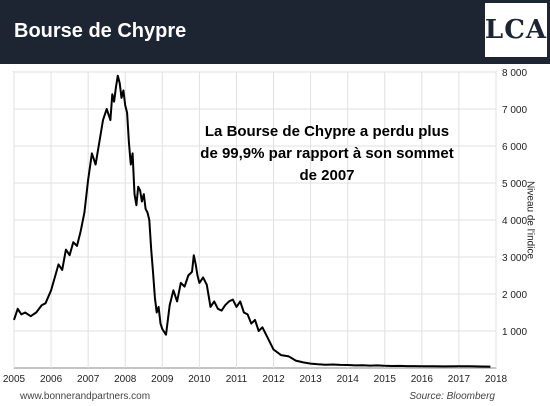 This screenshot has height=406, width=550. Describe the element at coordinates (459, 379) in the screenshot. I see `x-tick-label: 2017` at that location.